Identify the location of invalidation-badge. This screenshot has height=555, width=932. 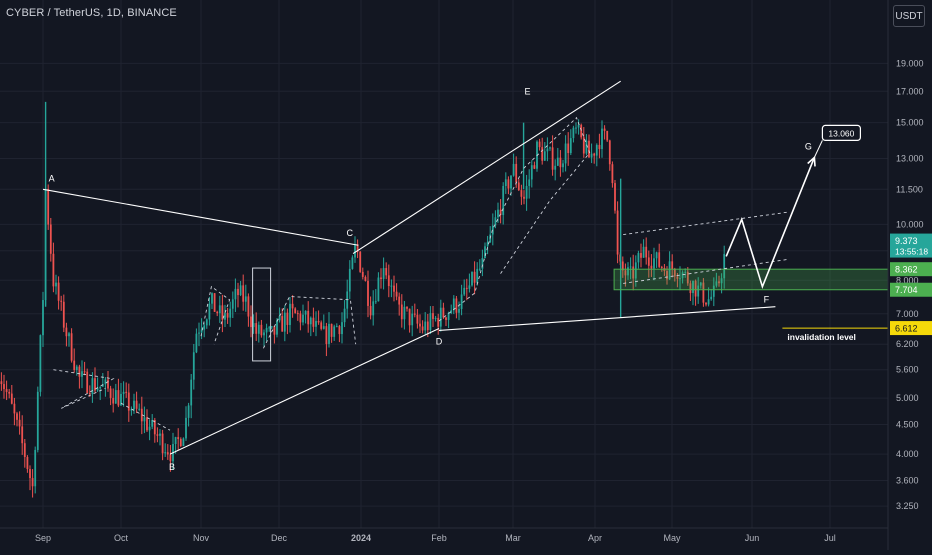
(911, 328).